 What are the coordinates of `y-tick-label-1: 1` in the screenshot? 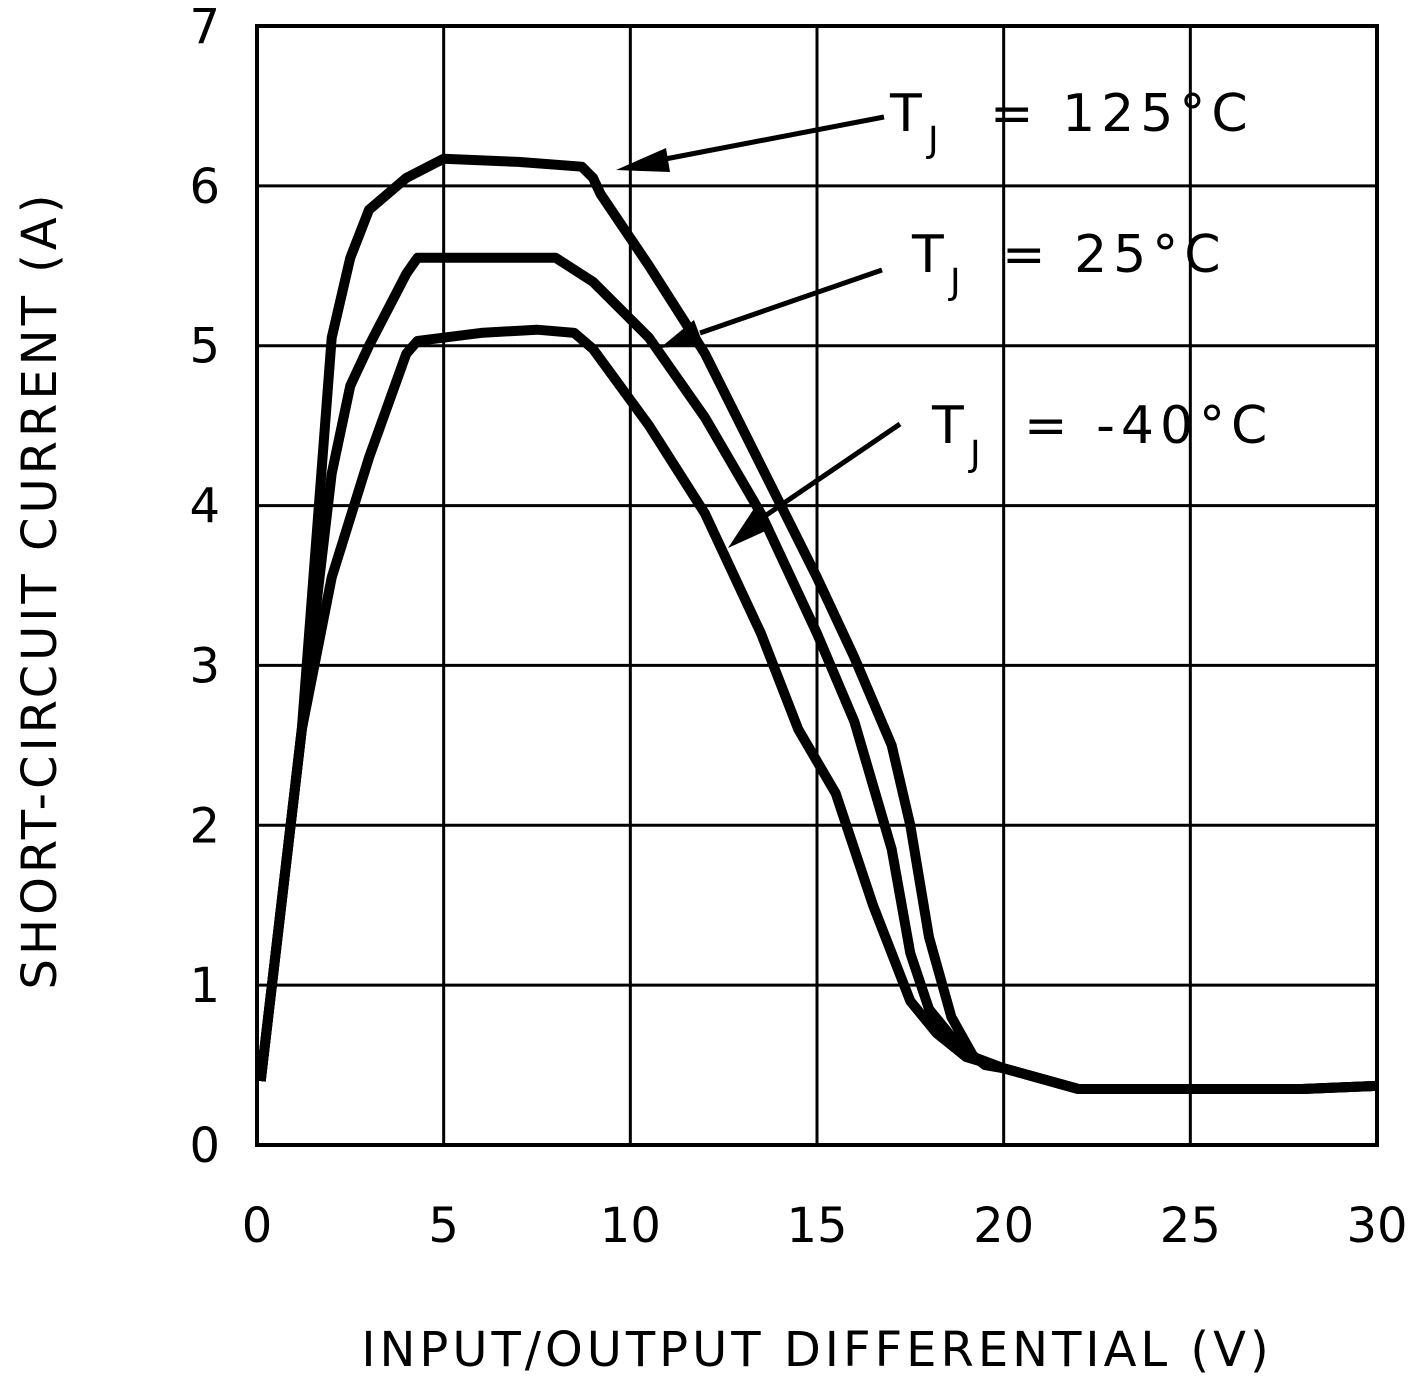 It's located at (204, 986).